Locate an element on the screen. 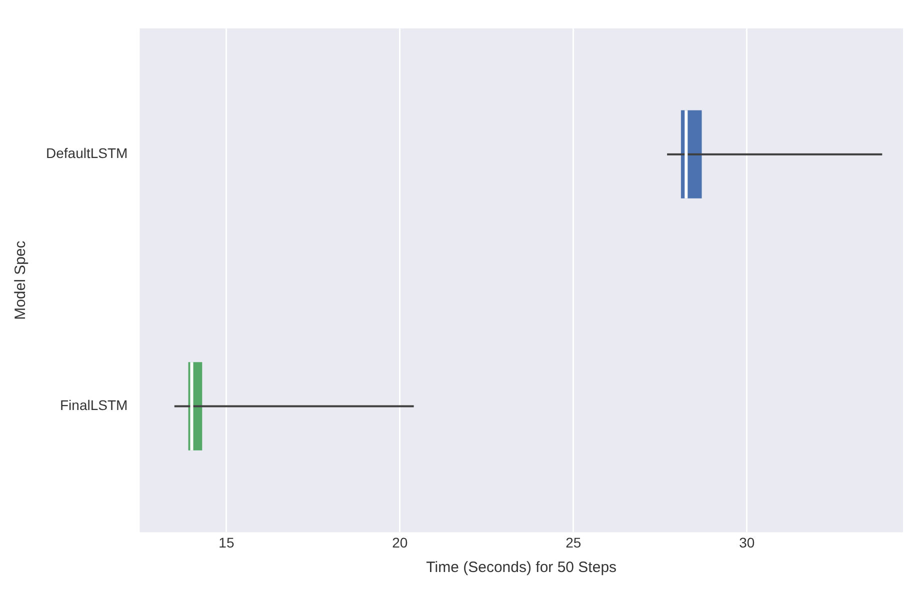 This screenshot has height=589, width=915. x-tick-label: 15 is located at coordinates (226, 542).